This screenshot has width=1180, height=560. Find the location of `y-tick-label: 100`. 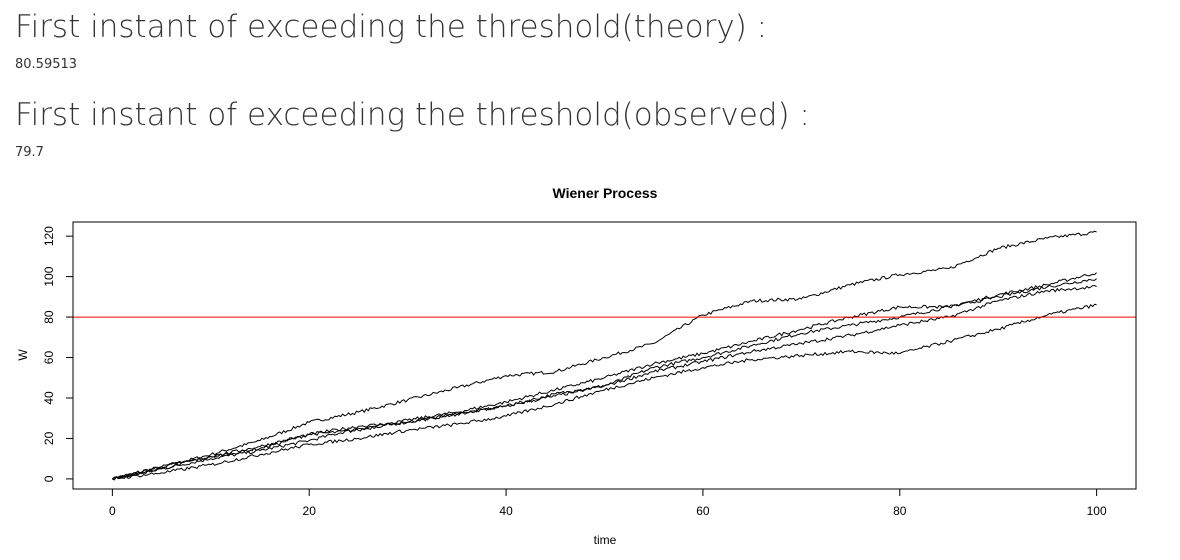

y-tick-label: 100 is located at coordinates (49, 276).